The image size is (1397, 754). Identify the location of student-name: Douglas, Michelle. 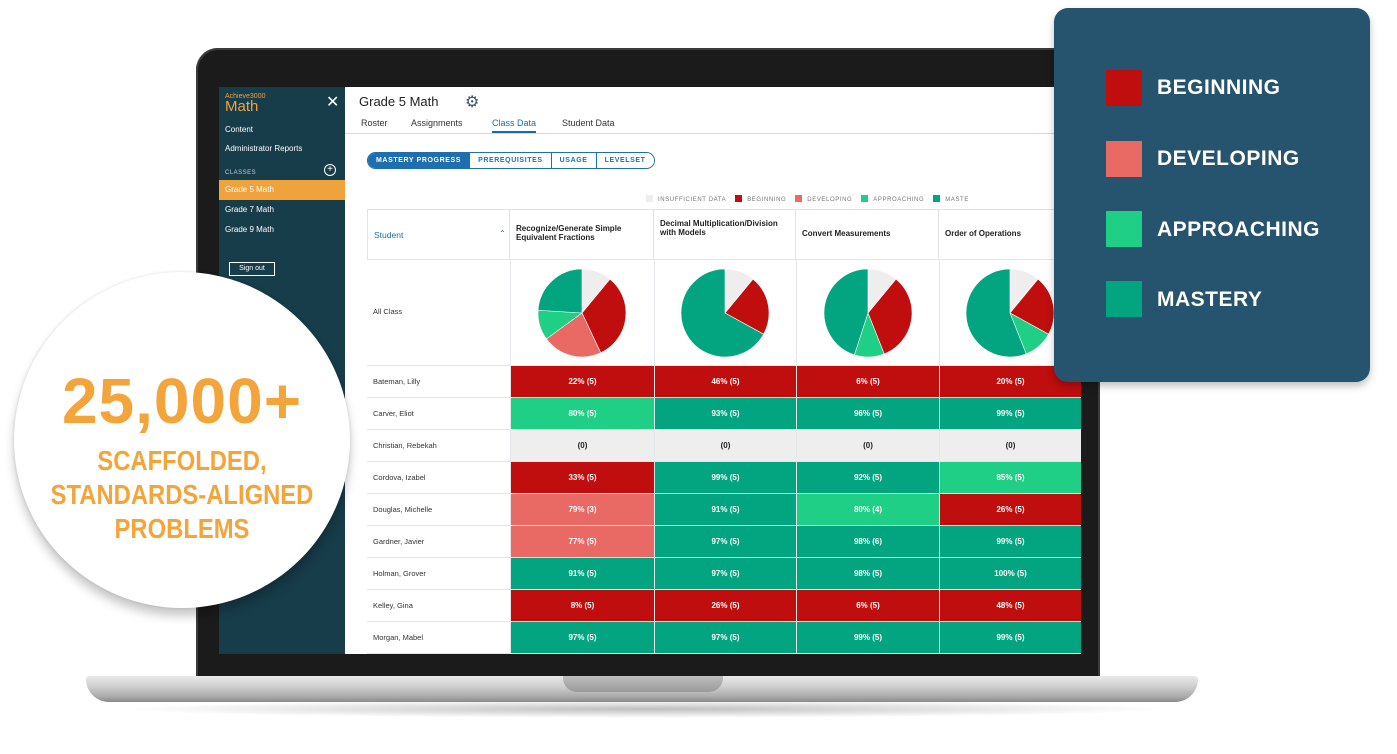
(403, 509).